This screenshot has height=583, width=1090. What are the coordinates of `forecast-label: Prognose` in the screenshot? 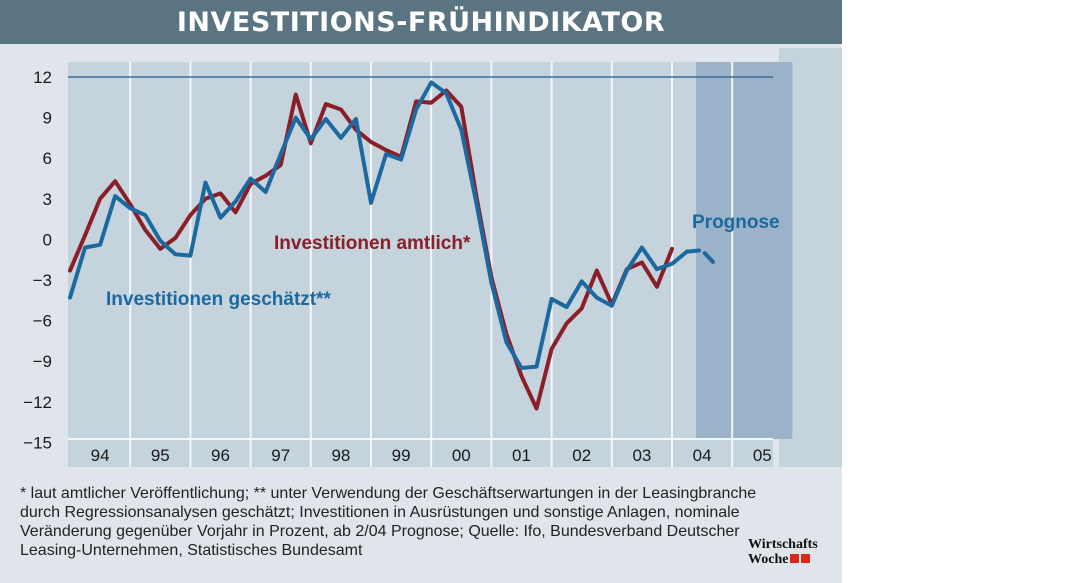 It's located at (736, 222).